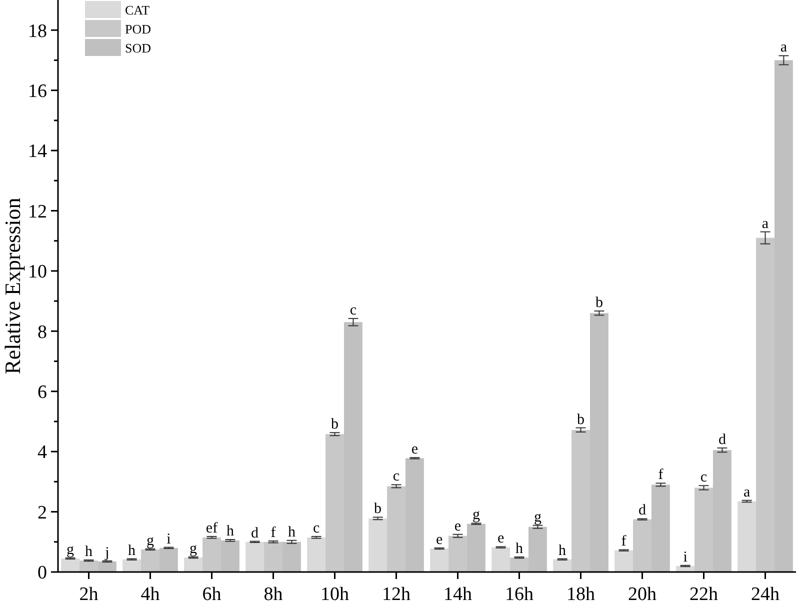 This screenshot has width=800, height=616. What do you see at coordinates (212, 528) in the screenshot?
I see `data-label: ef` at bounding box center [212, 528].